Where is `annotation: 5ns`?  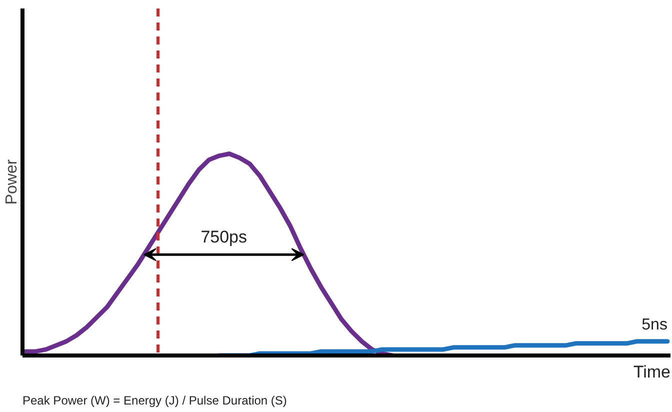 annotation: 5ns is located at coordinates (655, 325).